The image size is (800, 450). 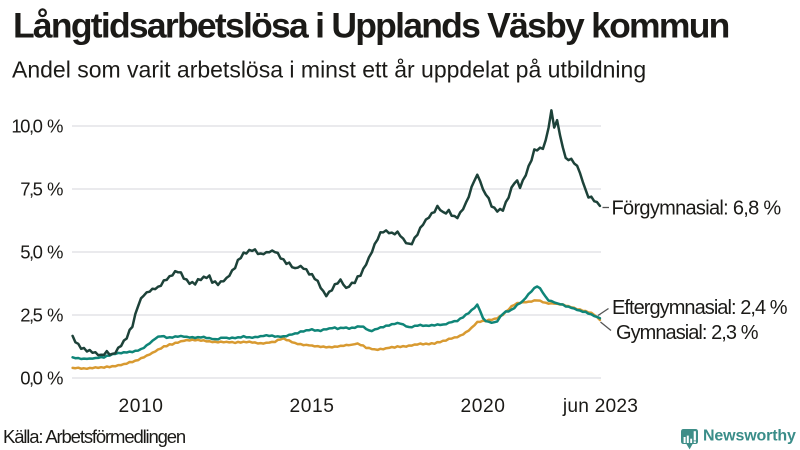 I want to click on svg-text: Newsworthy, so click(x=749, y=436).